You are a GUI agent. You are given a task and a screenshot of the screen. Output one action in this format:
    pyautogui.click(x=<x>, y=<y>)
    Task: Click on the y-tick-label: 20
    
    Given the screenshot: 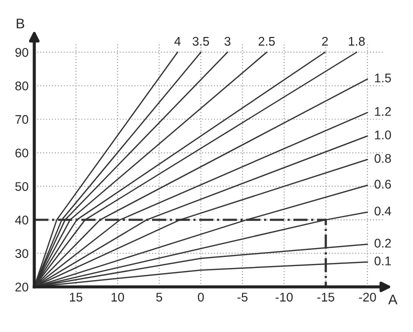 What is the action you would take?
    pyautogui.click(x=21, y=287)
    